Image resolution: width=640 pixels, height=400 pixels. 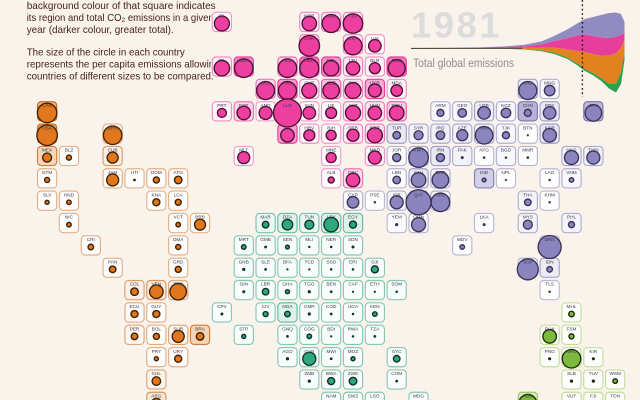 I want to click on svg-text: MYS, so click(x=528, y=217).